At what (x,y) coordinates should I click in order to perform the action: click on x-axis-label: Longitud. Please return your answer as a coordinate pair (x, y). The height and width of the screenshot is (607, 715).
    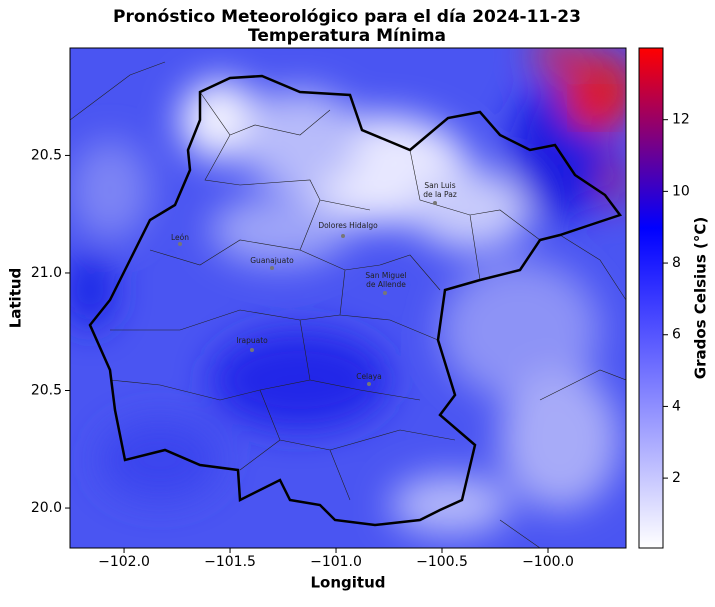
    Looking at the image, I should click on (347, 583).